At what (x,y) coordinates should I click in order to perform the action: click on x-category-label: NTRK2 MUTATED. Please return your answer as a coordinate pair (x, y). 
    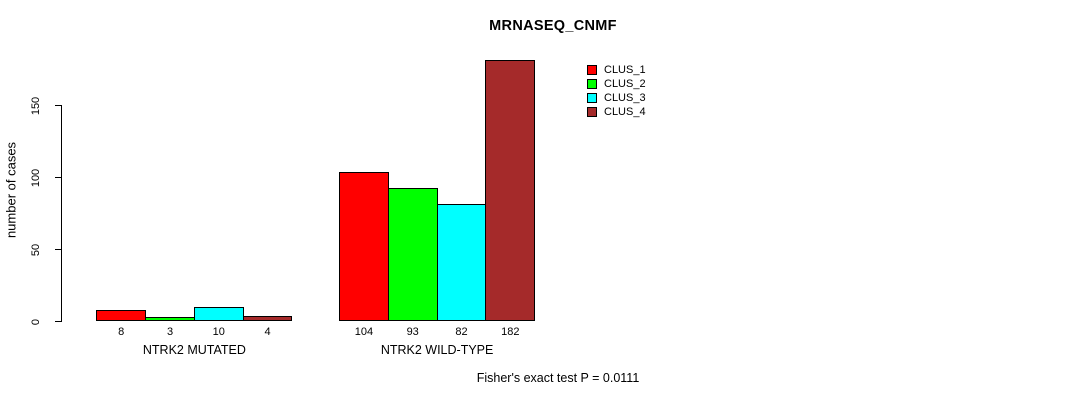
    Looking at the image, I should click on (194, 350).